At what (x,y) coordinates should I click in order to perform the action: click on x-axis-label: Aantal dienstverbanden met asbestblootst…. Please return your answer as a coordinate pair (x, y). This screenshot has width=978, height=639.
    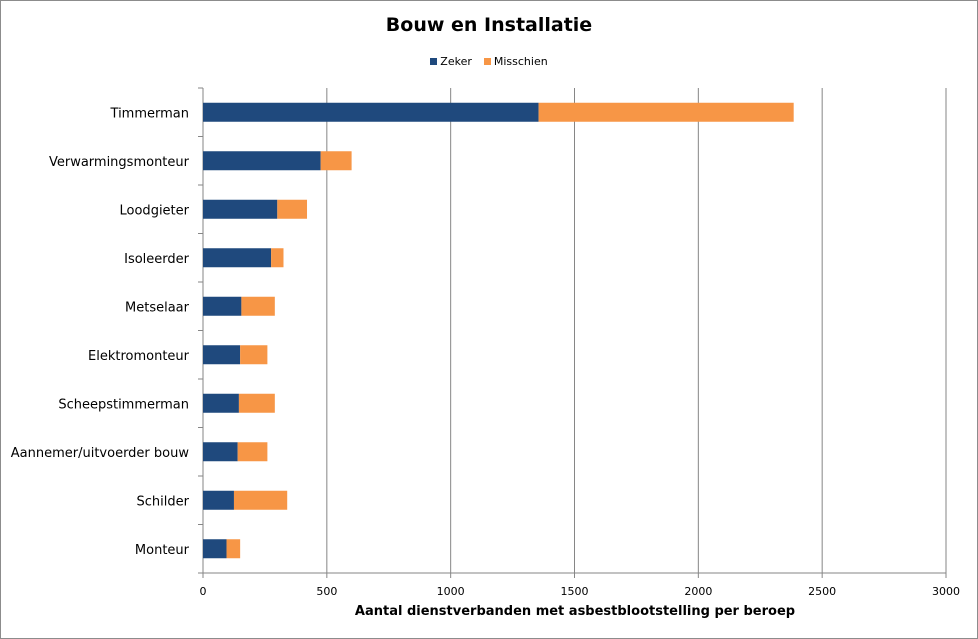
    Looking at the image, I should click on (575, 611).